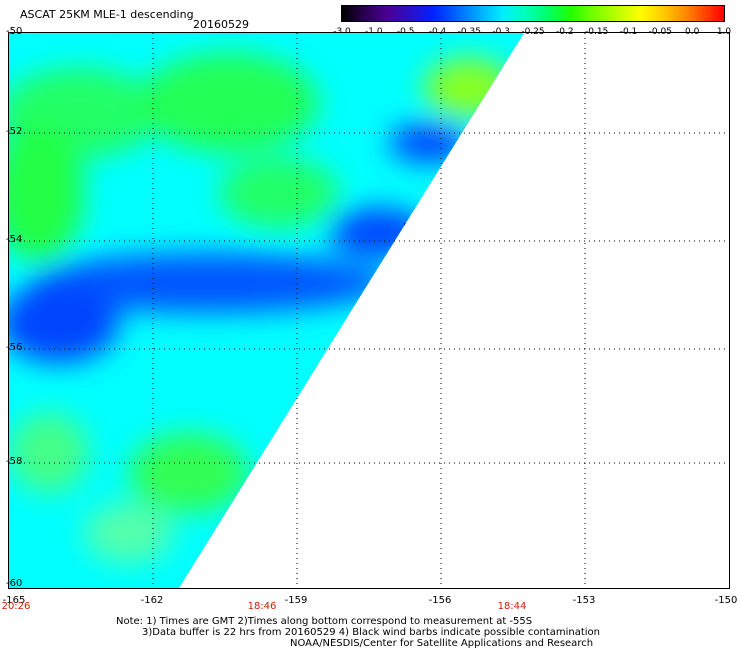 Image resolution: width=740 pixels, height=650 pixels. I want to click on blue-patch-sw, so click(64, 323).